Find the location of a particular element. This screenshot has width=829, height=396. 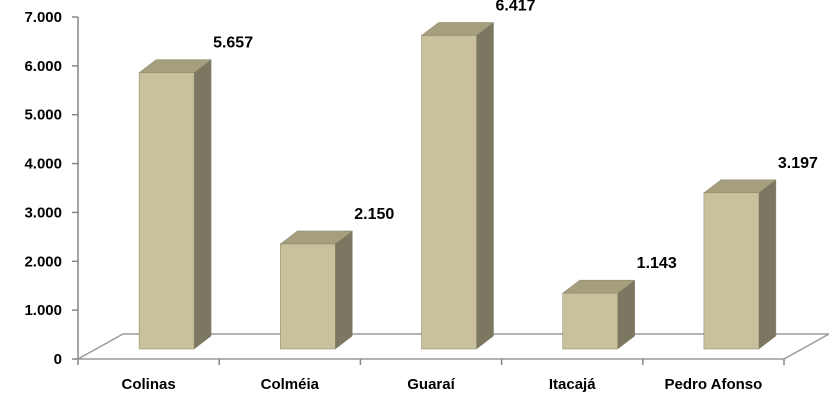

y-tick-label: 5.000 is located at coordinates (43, 115).